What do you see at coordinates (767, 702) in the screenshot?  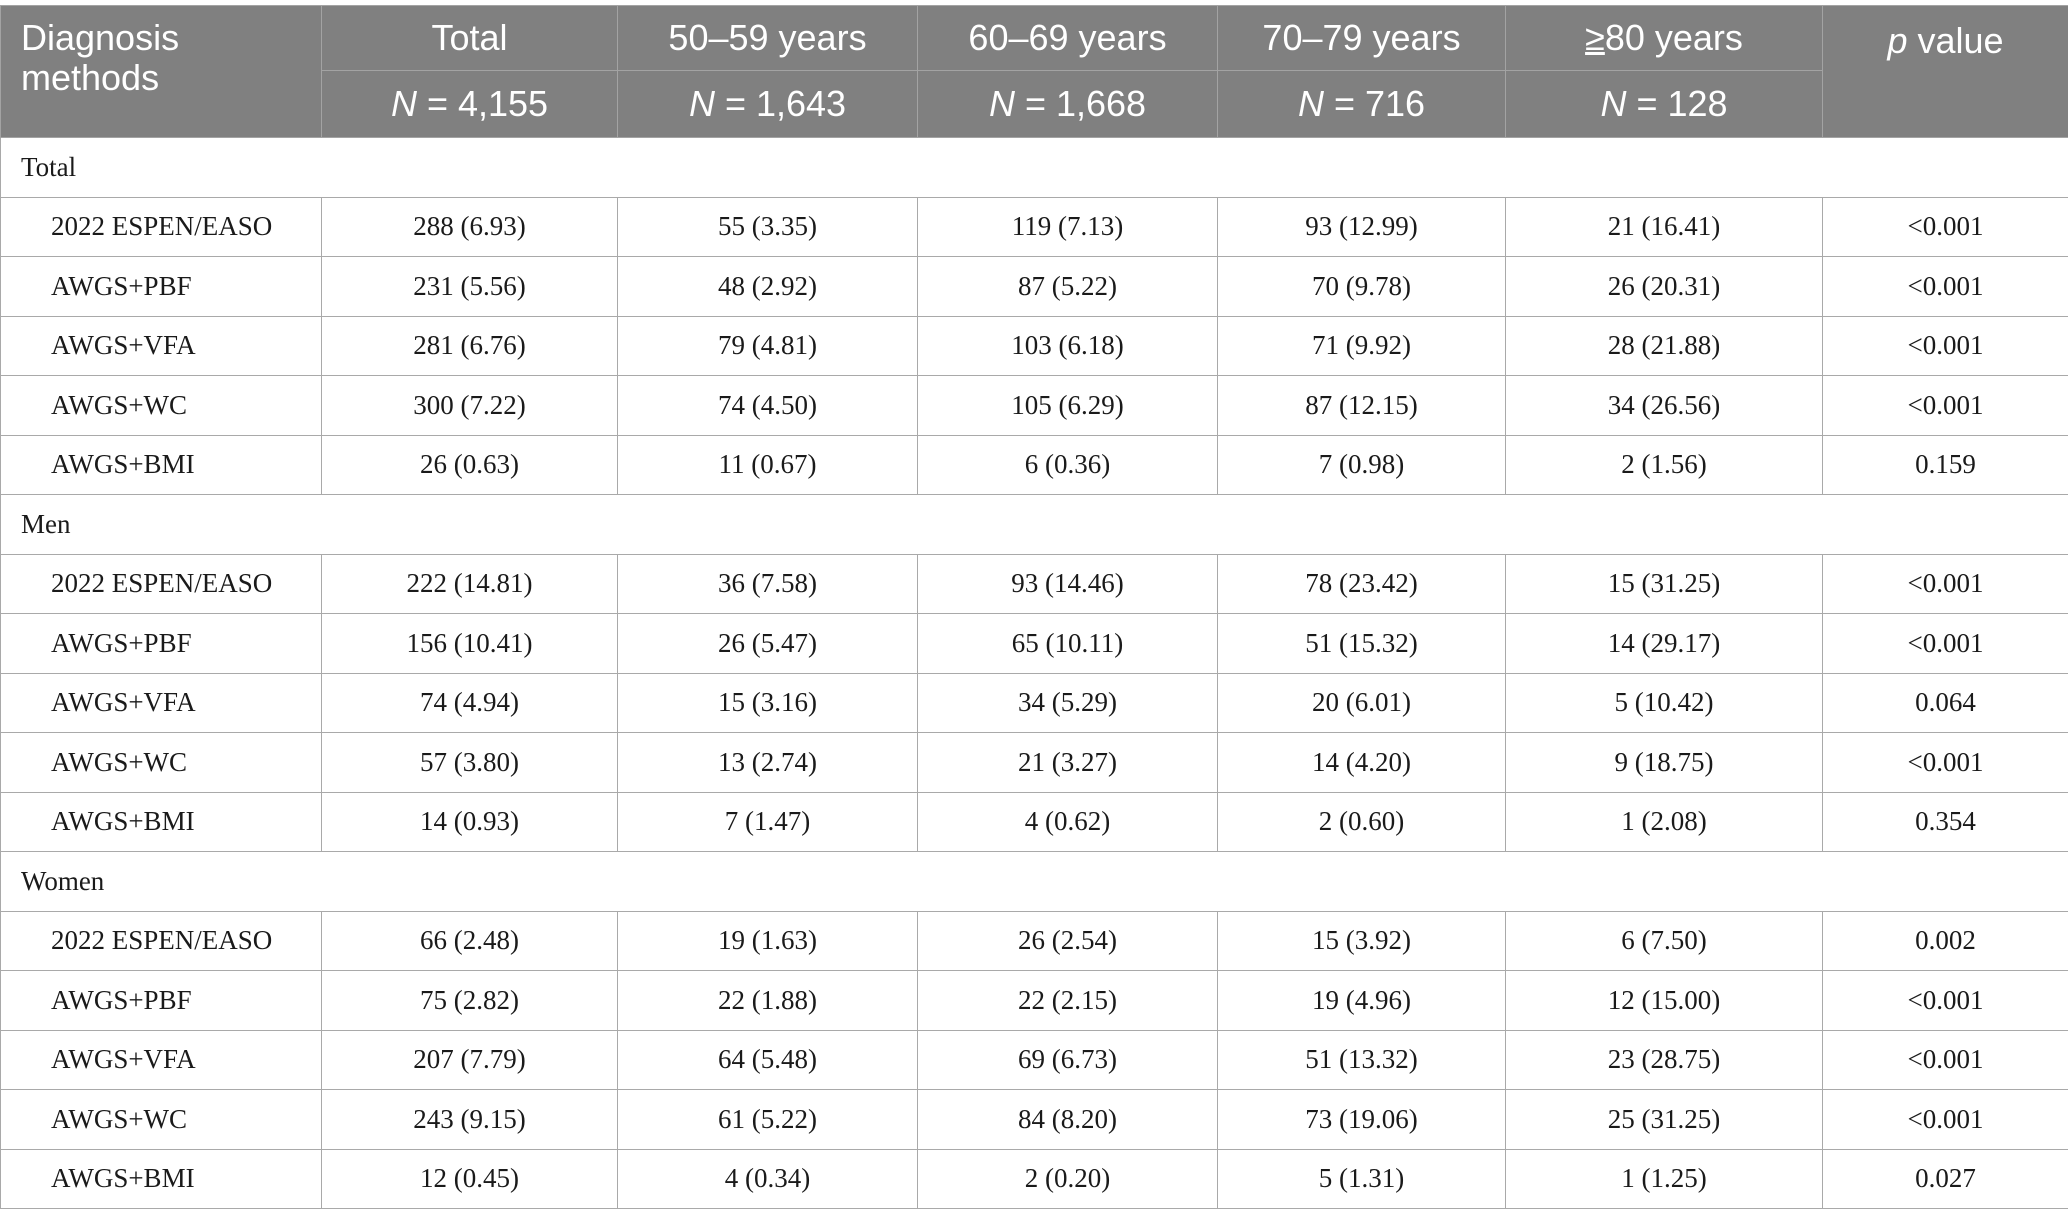 I see `age-50-59-cell: 15 (3.16)` at bounding box center [767, 702].